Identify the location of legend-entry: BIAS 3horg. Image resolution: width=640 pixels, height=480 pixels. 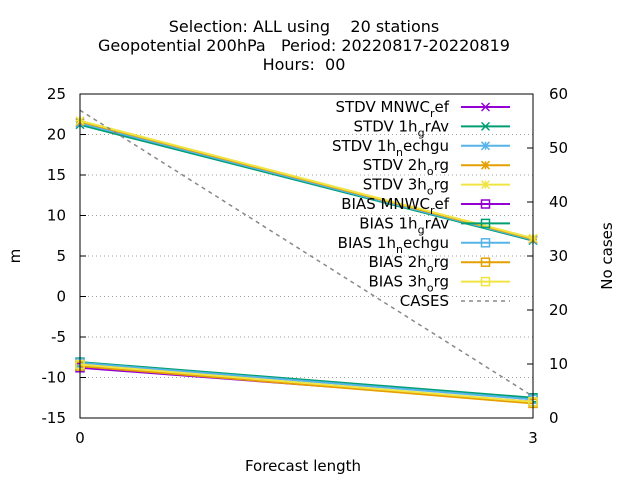
(439, 284).